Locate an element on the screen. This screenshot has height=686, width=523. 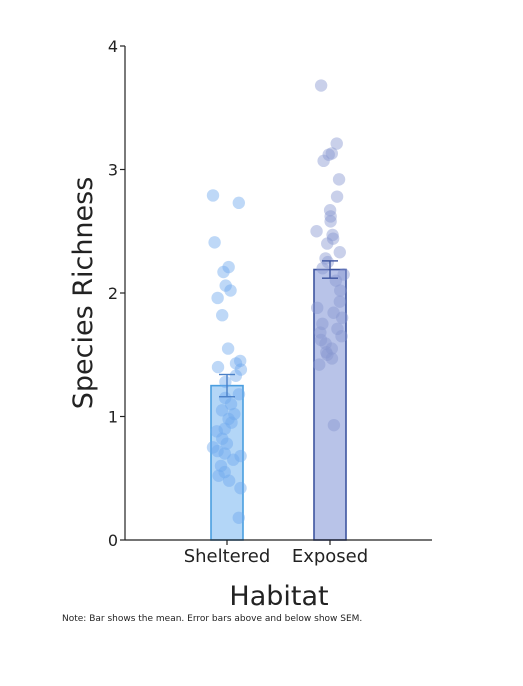
bar-exposed is located at coordinates (330, 404).